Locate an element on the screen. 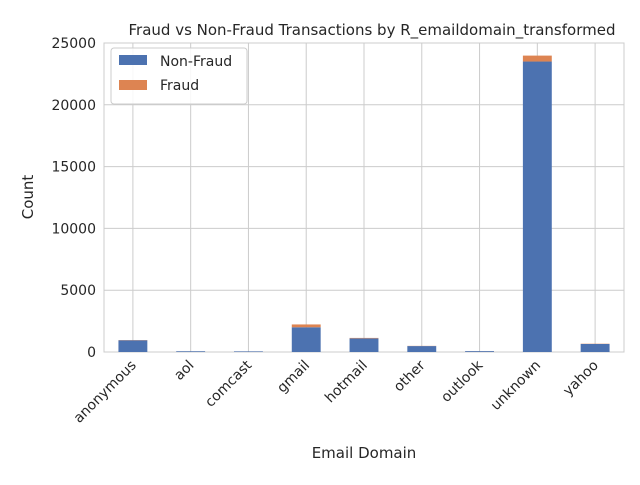  legend-swatch-fraud is located at coordinates (133, 85).